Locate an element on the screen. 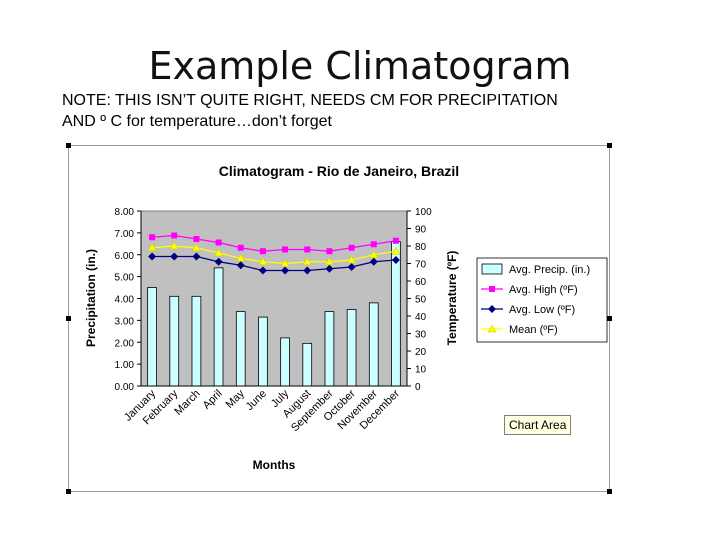  resize-handle-bottom-left is located at coordinates (68, 491).